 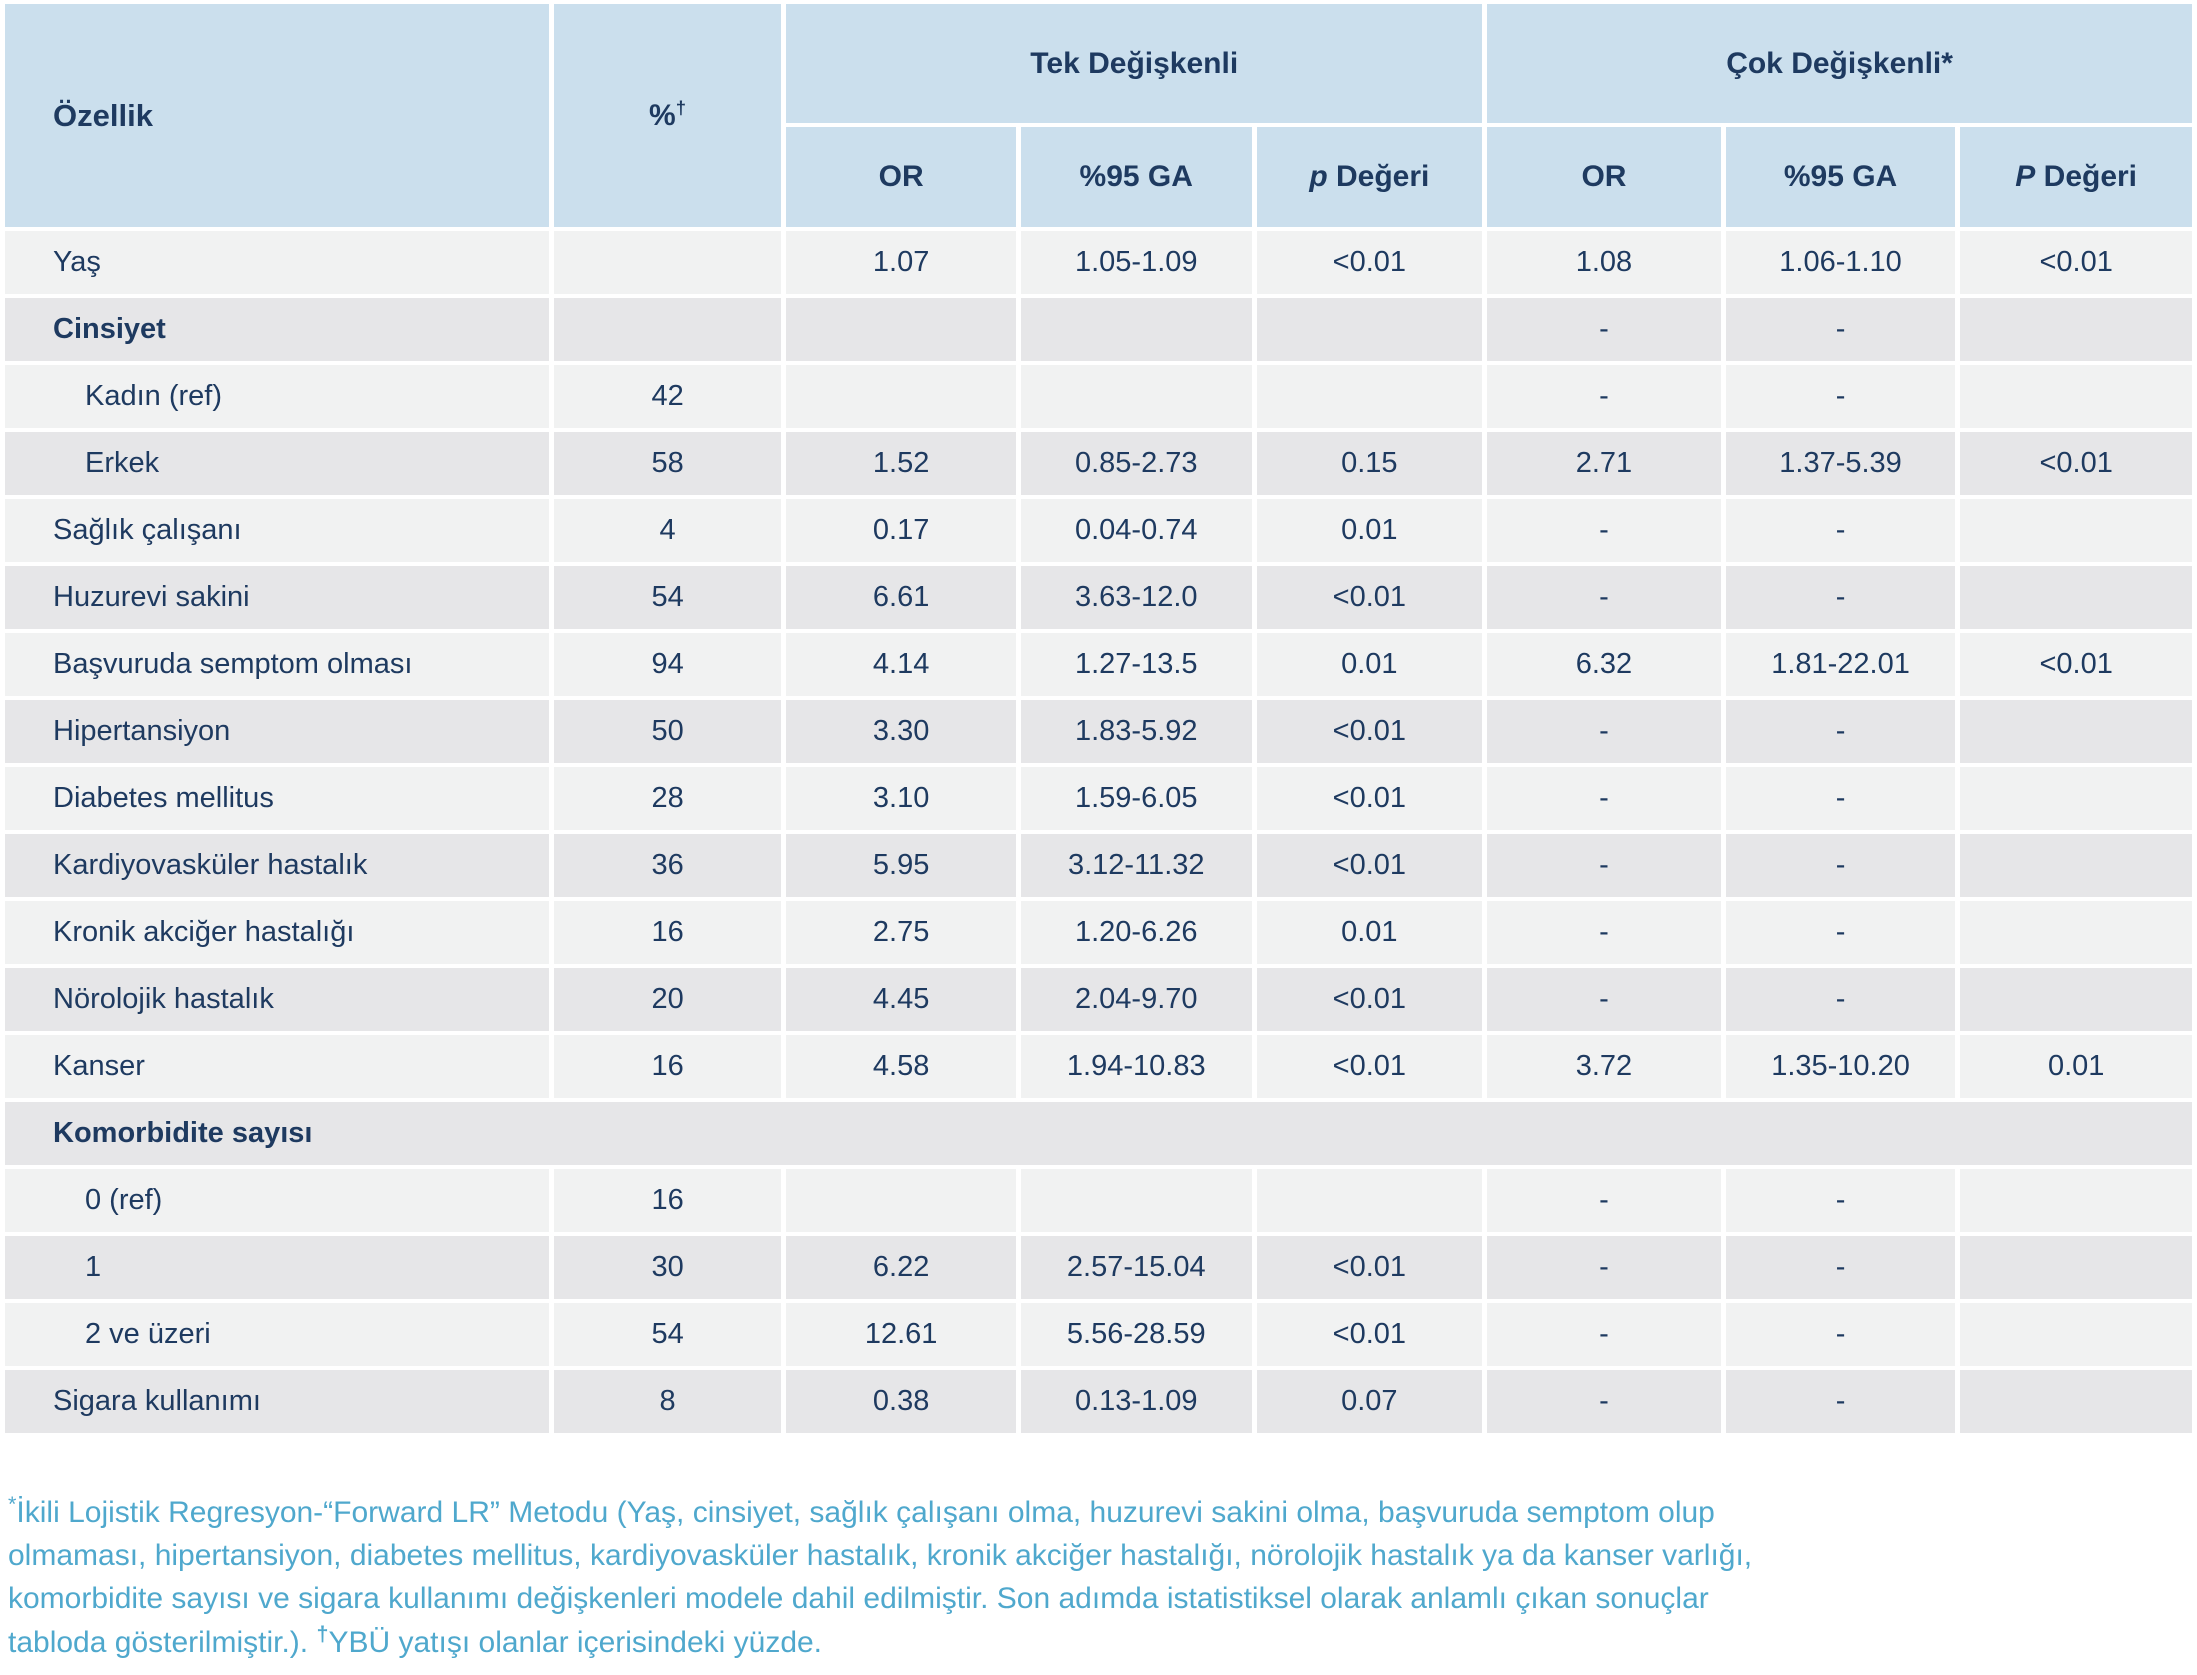 What do you see at coordinates (667, 396) in the screenshot?
I see `percent-cell: 42` at bounding box center [667, 396].